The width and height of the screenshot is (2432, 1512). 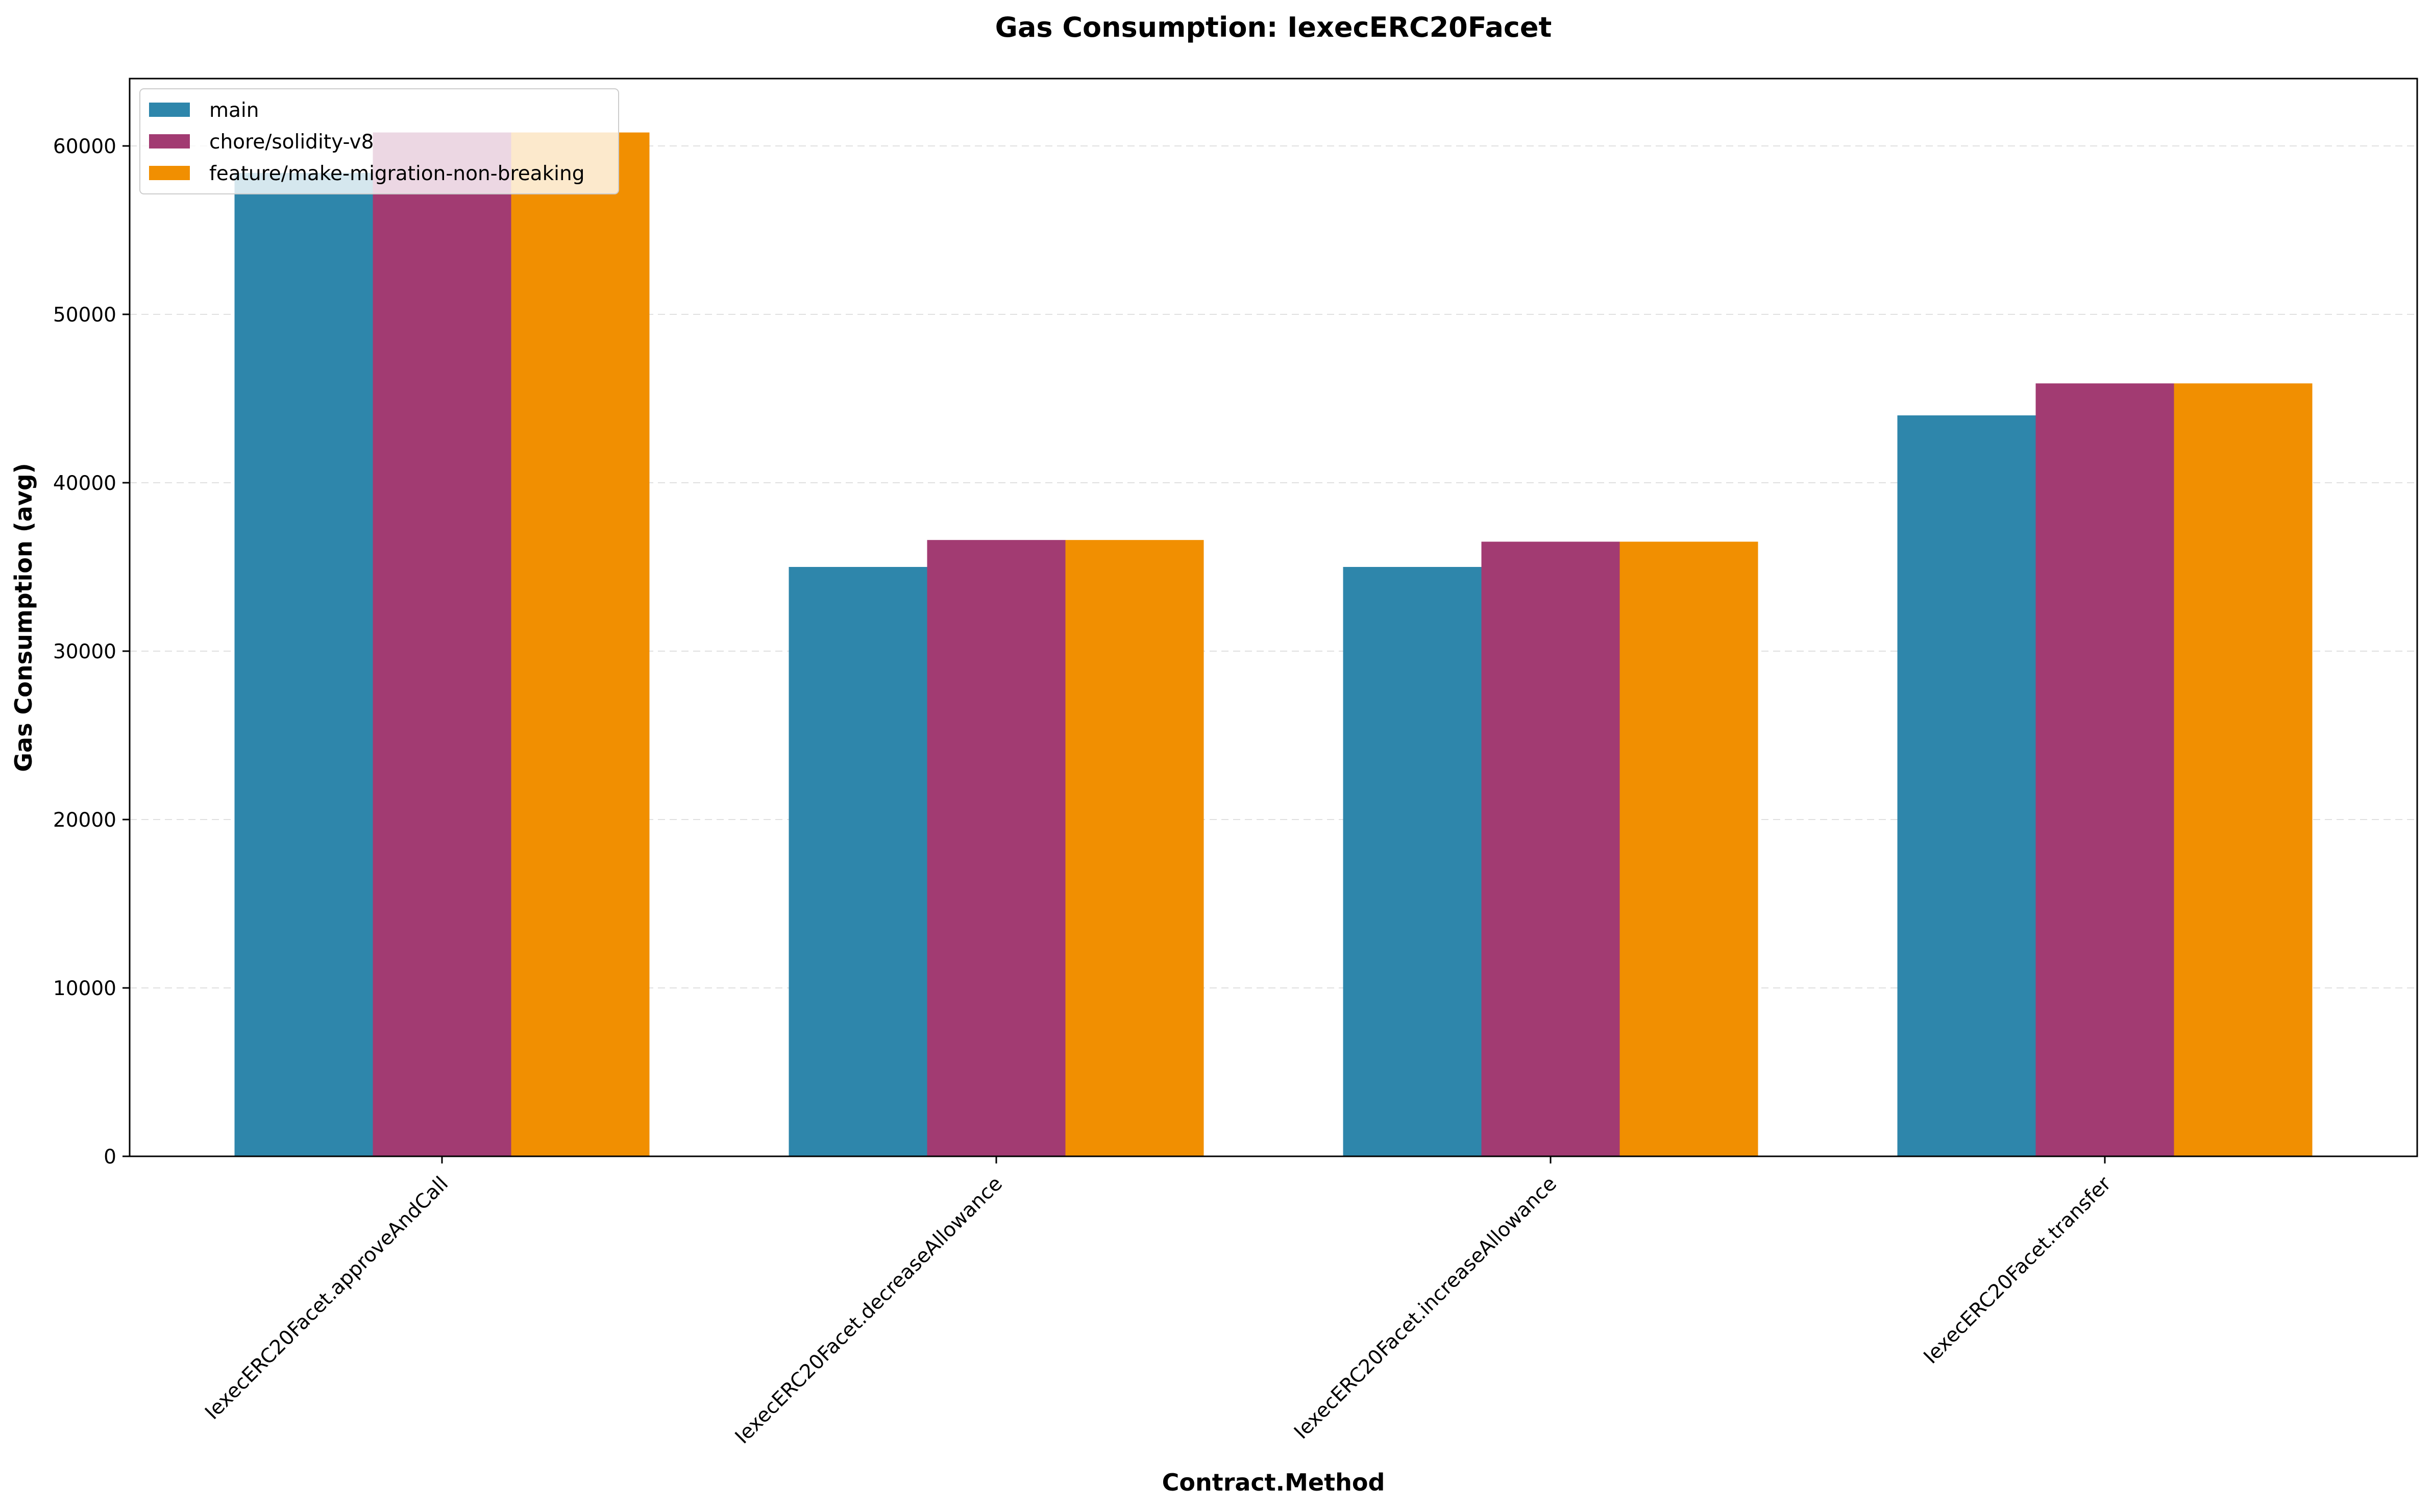 I want to click on y-tick-label: 20000, so click(x=85, y=820).